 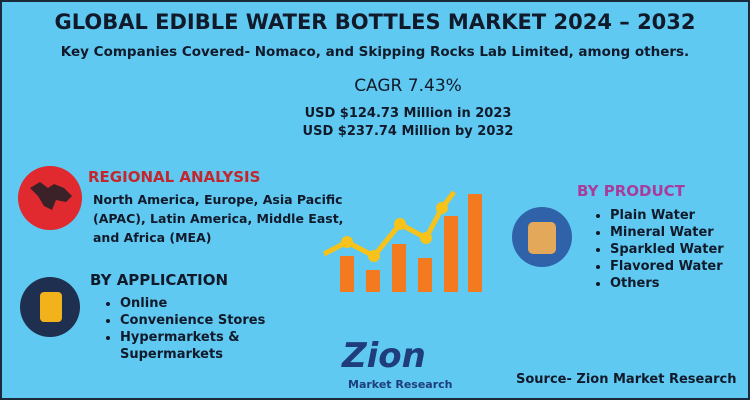 I want to click on list-item: Others, so click(x=667, y=283).